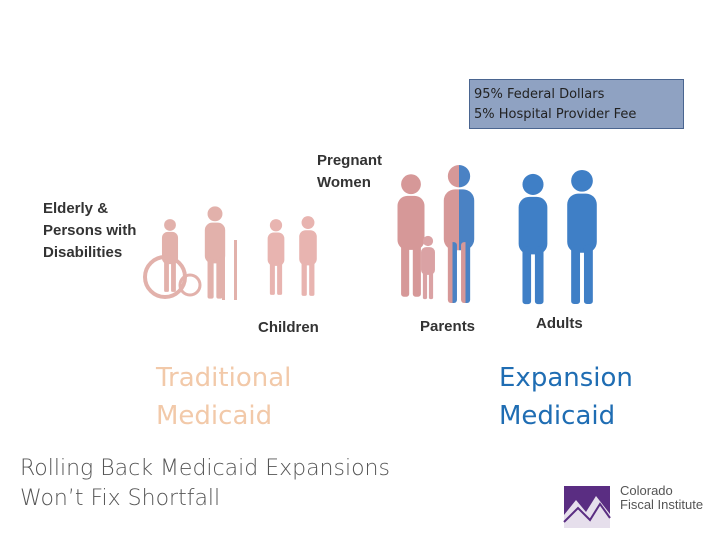 The height and width of the screenshot is (540, 720). What do you see at coordinates (120, 498) in the screenshot?
I see `title-line: Won’t Fix Shortfall` at bounding box center [120, 498].